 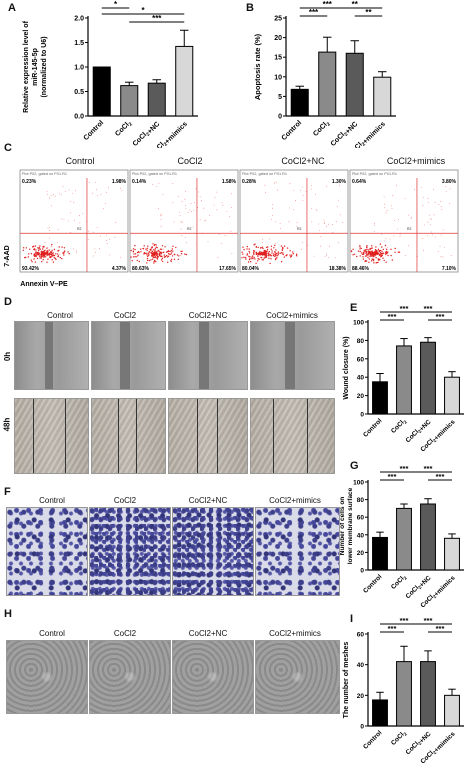 What do you see at coordinates (31, 269) in the screenshot?
I see `quadrant-ll-value: 93.42%` at bounding box center [31, 269].